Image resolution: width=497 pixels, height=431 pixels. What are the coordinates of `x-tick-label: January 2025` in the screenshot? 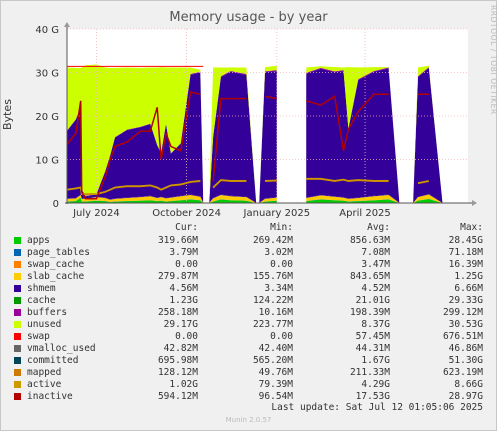 It's located at (277, 213).